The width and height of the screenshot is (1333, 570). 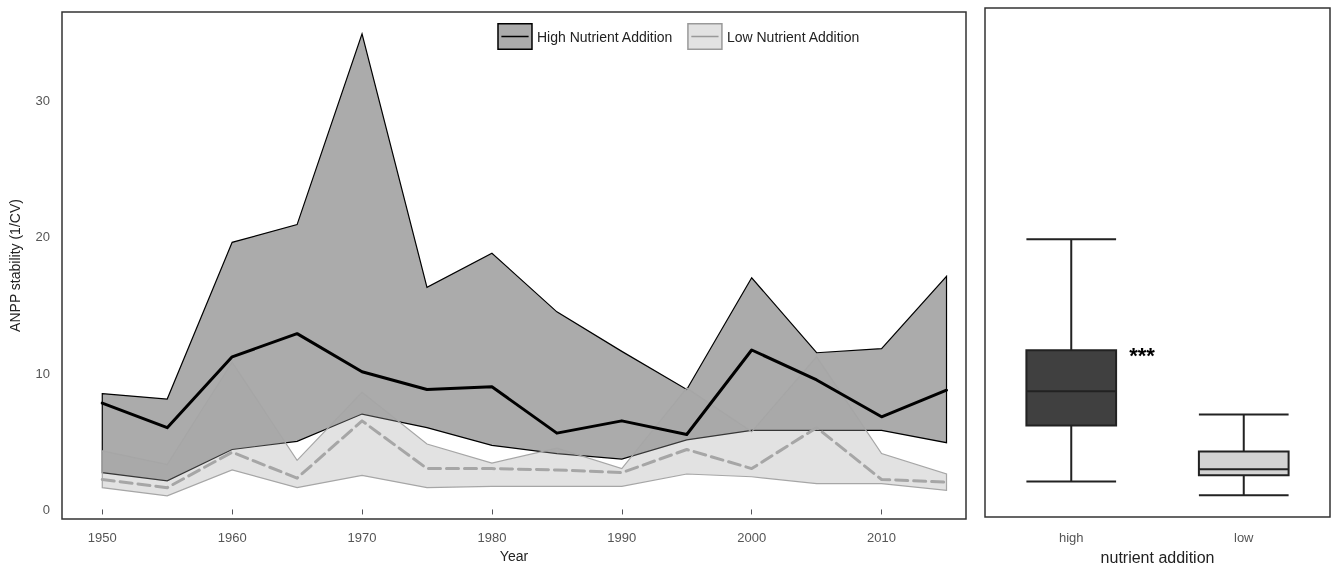 What do you see at coordinates (102, 537) in the screenshot?
I see `x-tick-label: 1950` at bounding box center [102, 537].